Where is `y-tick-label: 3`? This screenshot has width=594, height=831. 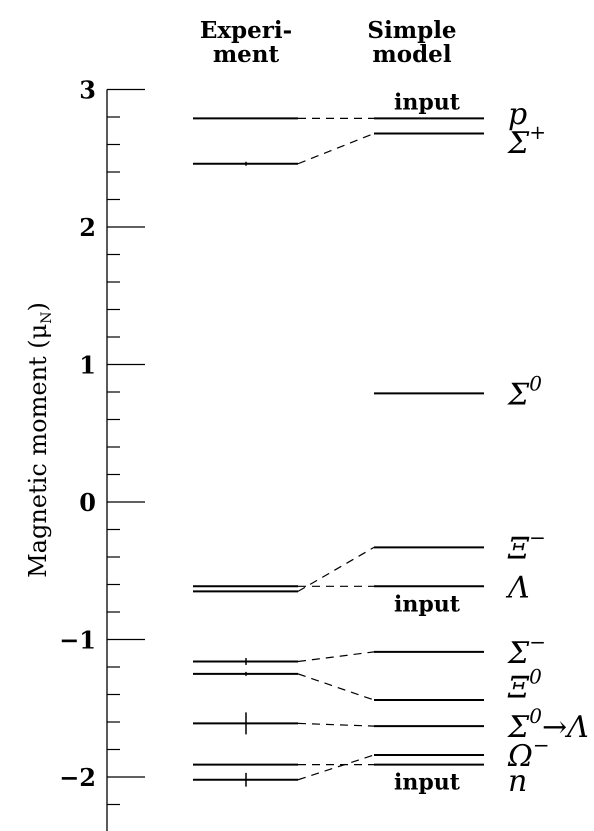
y-tick-label: 3 is located at coordinates (87, 90).